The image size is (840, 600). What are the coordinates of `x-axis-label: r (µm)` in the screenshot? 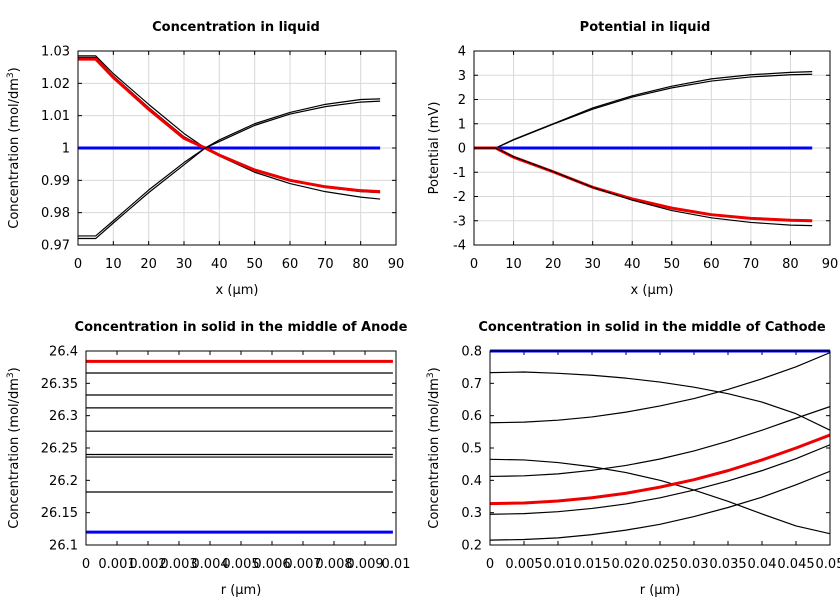 It's located at (660, 590).